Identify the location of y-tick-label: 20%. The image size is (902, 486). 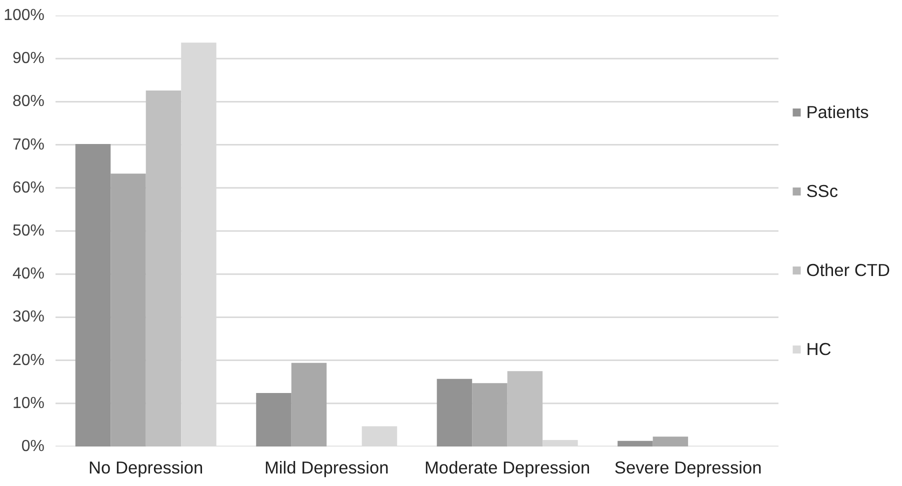
(28, 360).